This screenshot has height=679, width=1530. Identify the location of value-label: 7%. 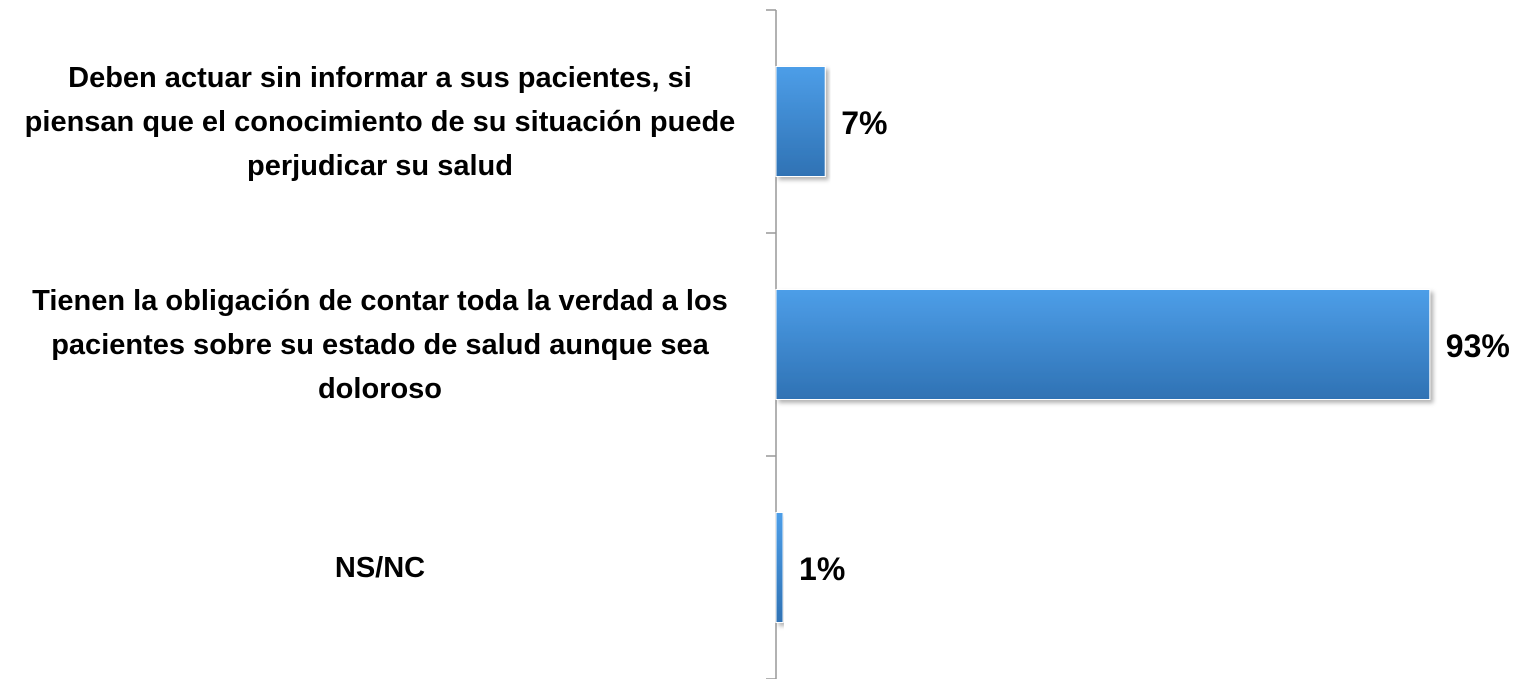
(864, 123).